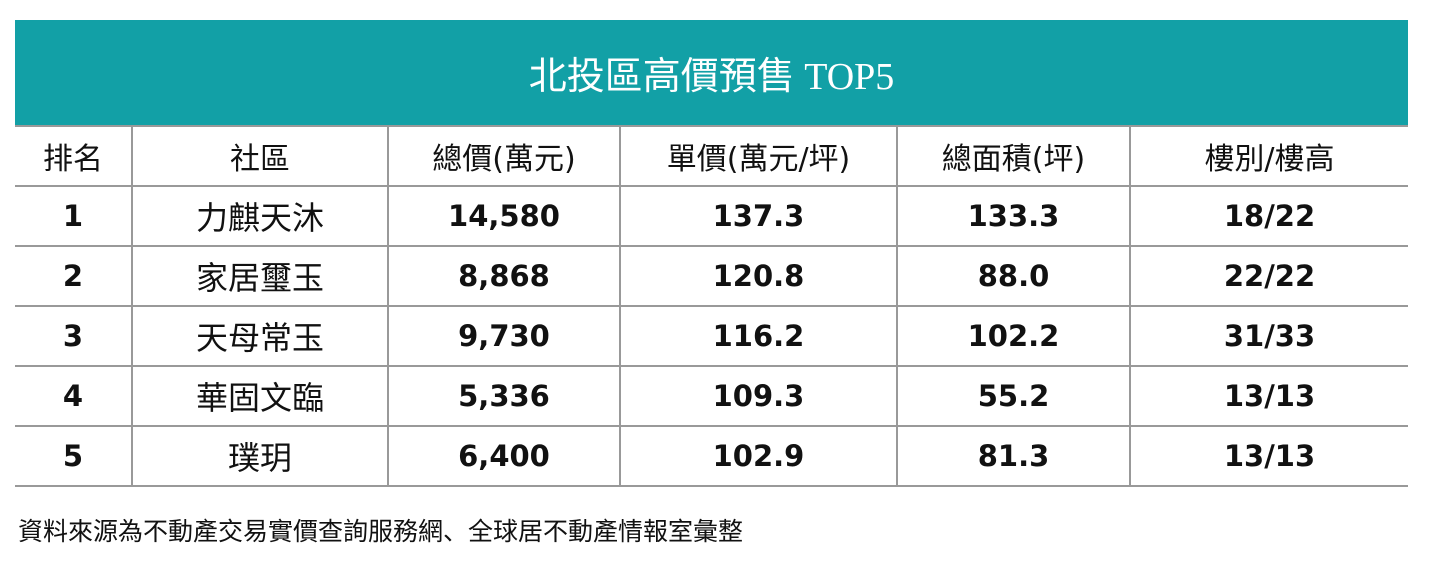 The image size is (1436, 572). What do you see at coordinates (1268, 336) in the screenshot?
I see `table-cell: 31/33` at bounding box center [1268, 336].